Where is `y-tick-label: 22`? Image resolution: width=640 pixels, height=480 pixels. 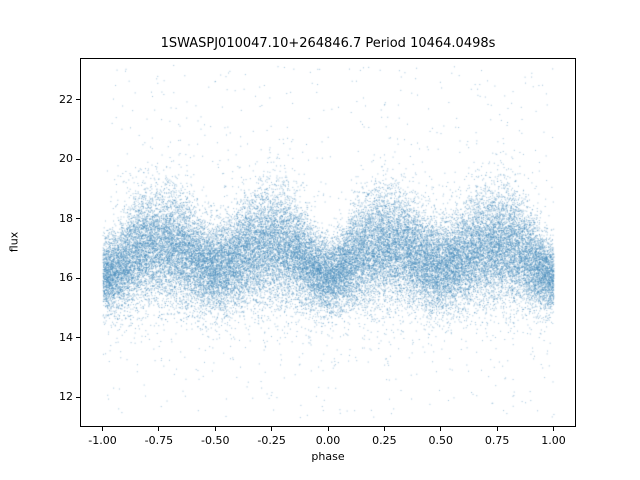
y-tick-label: 22 is located at coordinates (66, 99).